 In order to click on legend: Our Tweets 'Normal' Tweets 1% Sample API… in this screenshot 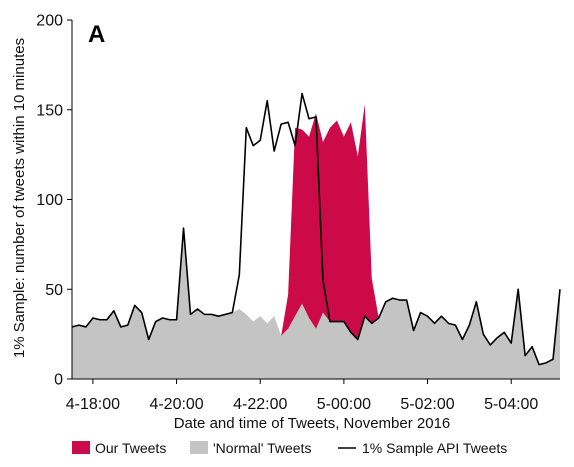, I will do `click(289, 448)`.